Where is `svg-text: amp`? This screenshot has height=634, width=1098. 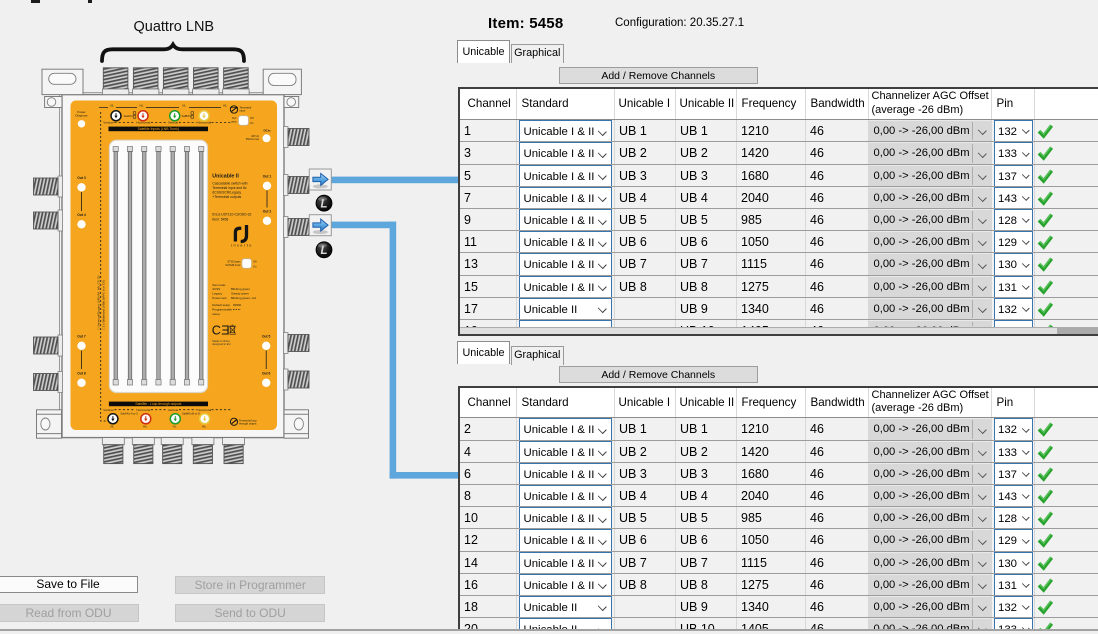
svg-text: amp is located at coordinates (234, 121).